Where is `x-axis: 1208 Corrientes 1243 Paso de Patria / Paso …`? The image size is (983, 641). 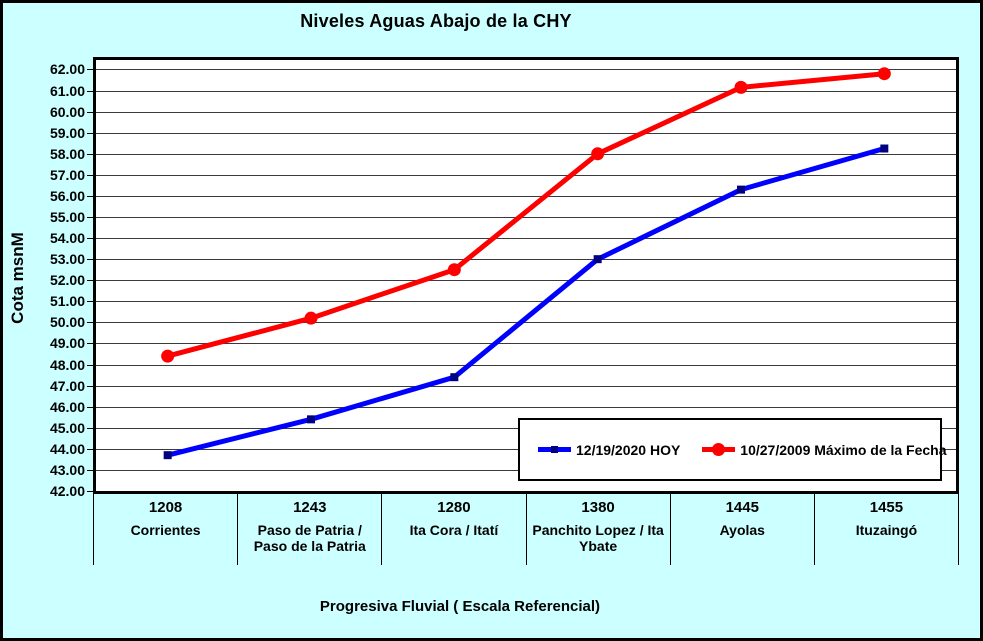
x-axis: 1208 Corrientes 1243 Paso de Patria / Paso … is located at coordinates (526, 529).